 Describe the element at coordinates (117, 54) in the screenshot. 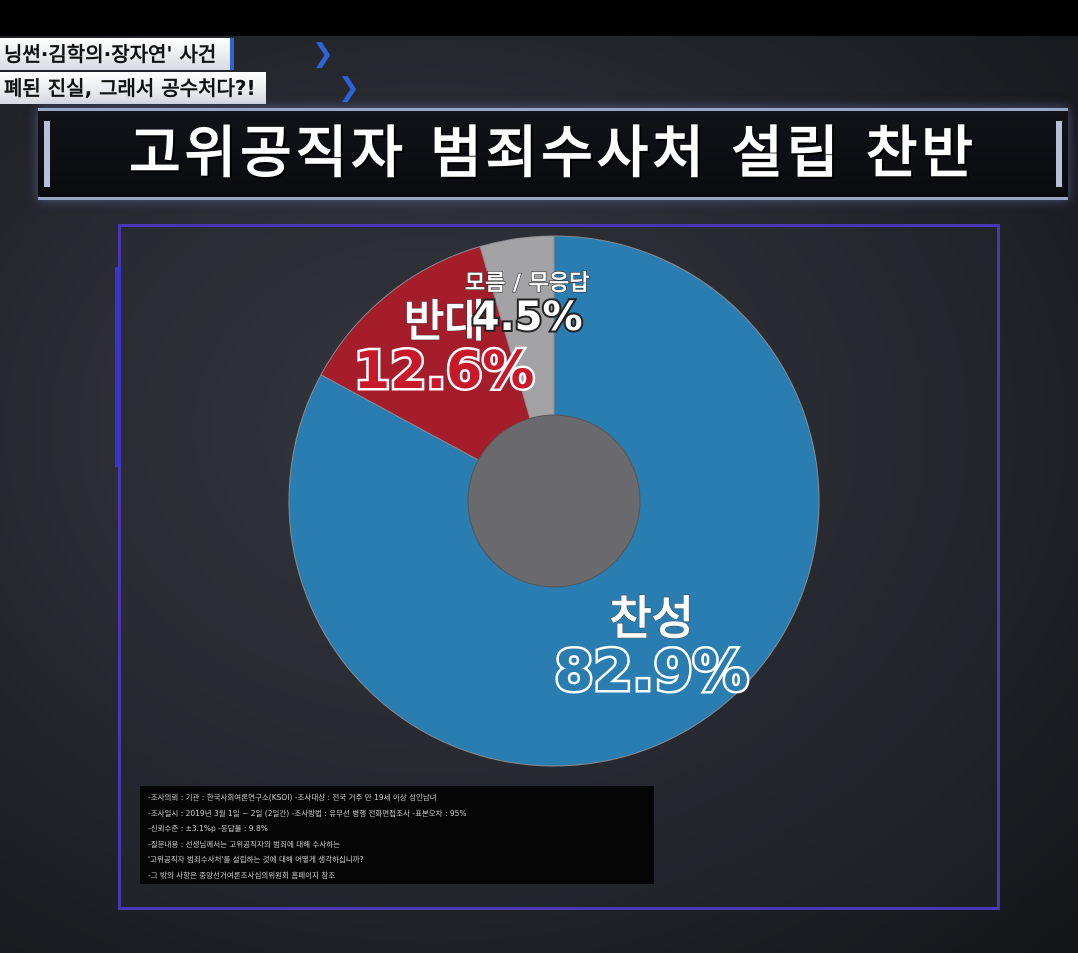

I see `news-tag-line-1: 닝썬·김학의·장자연' 사건` at that location.